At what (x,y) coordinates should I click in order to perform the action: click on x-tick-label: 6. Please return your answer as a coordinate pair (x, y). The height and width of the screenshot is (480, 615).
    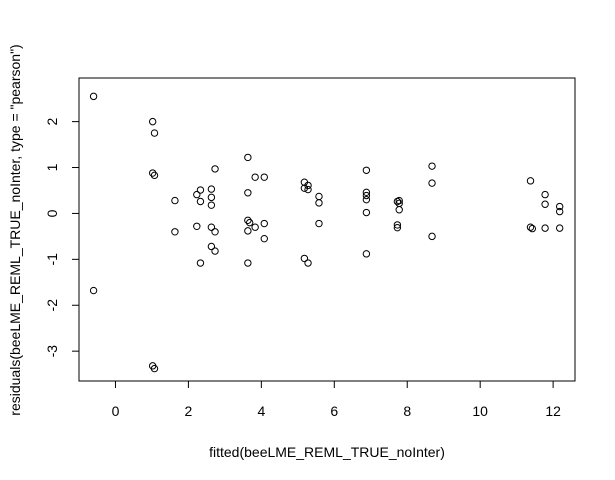
    Looking at the image, I should click on (334, 411).